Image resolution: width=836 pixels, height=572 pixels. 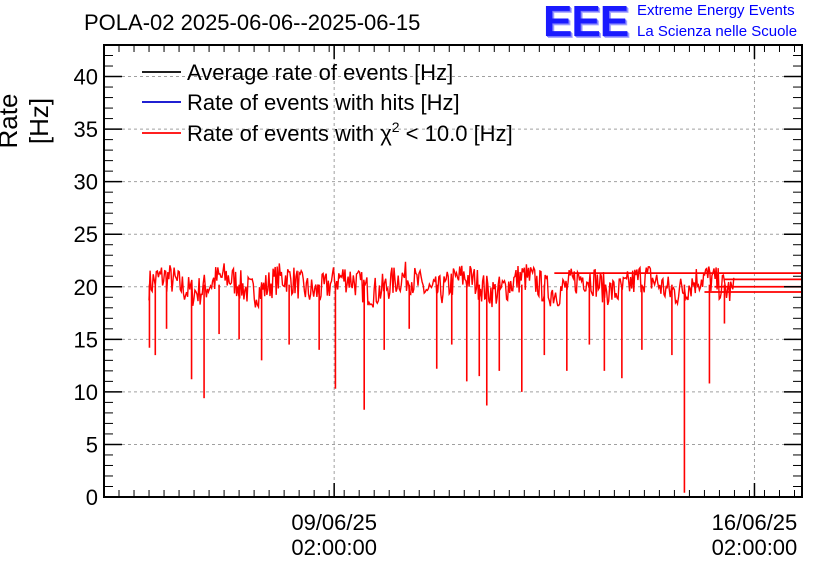 I want to click on legend-entry-average-label: Average rate of events [Hz], so click(x=320, y=72).